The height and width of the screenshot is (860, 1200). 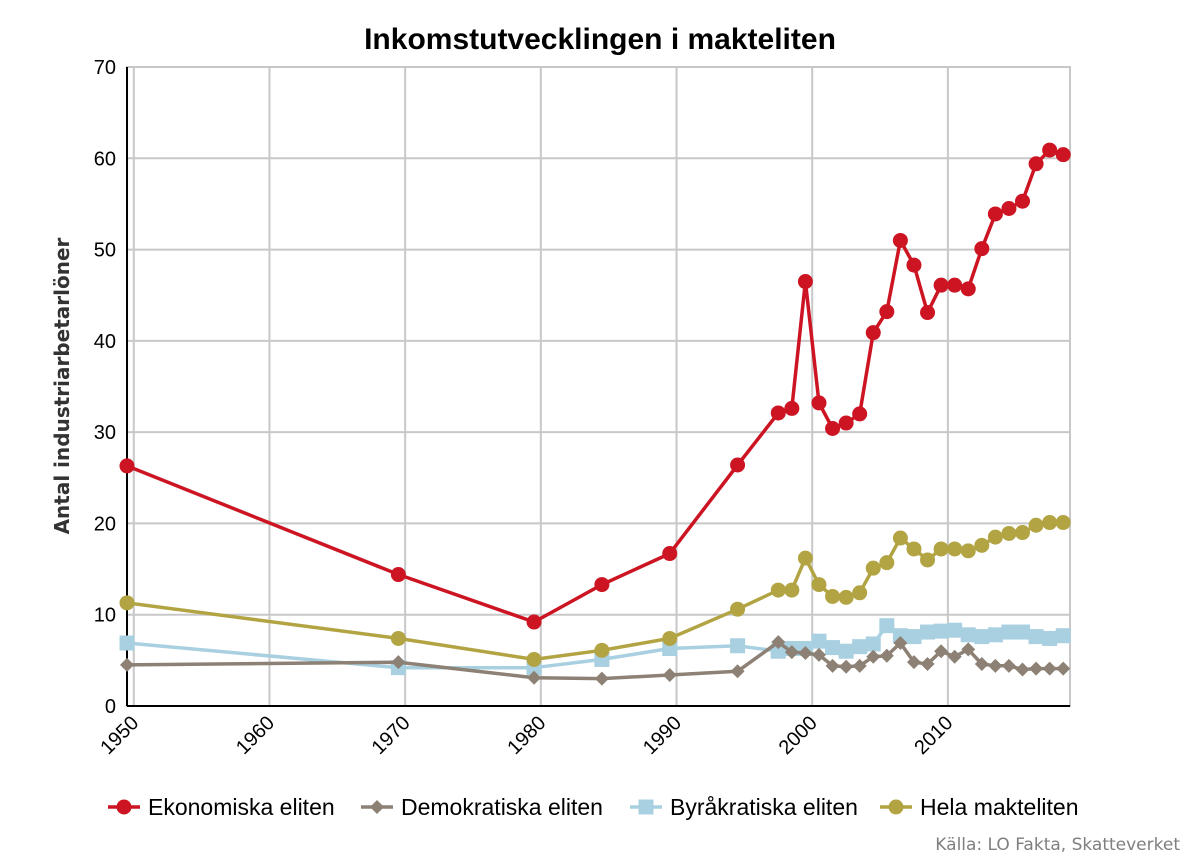 I want to click on x-tick-label: 1950, so click(x=119, y=735).